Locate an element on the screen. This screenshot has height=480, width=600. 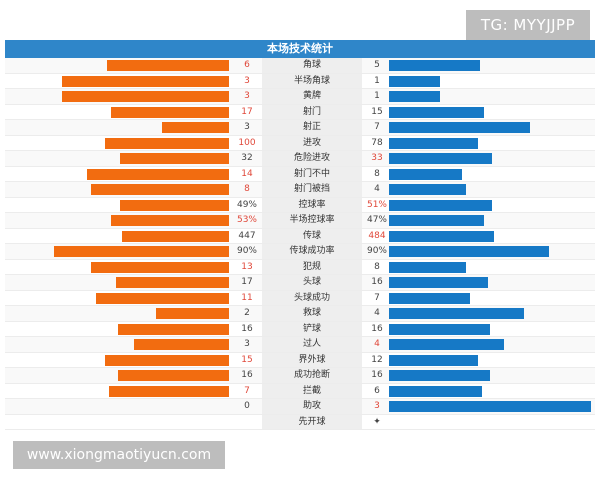
stat-row: 90% 传球成功率 90% is located at coordinates (300, 252).